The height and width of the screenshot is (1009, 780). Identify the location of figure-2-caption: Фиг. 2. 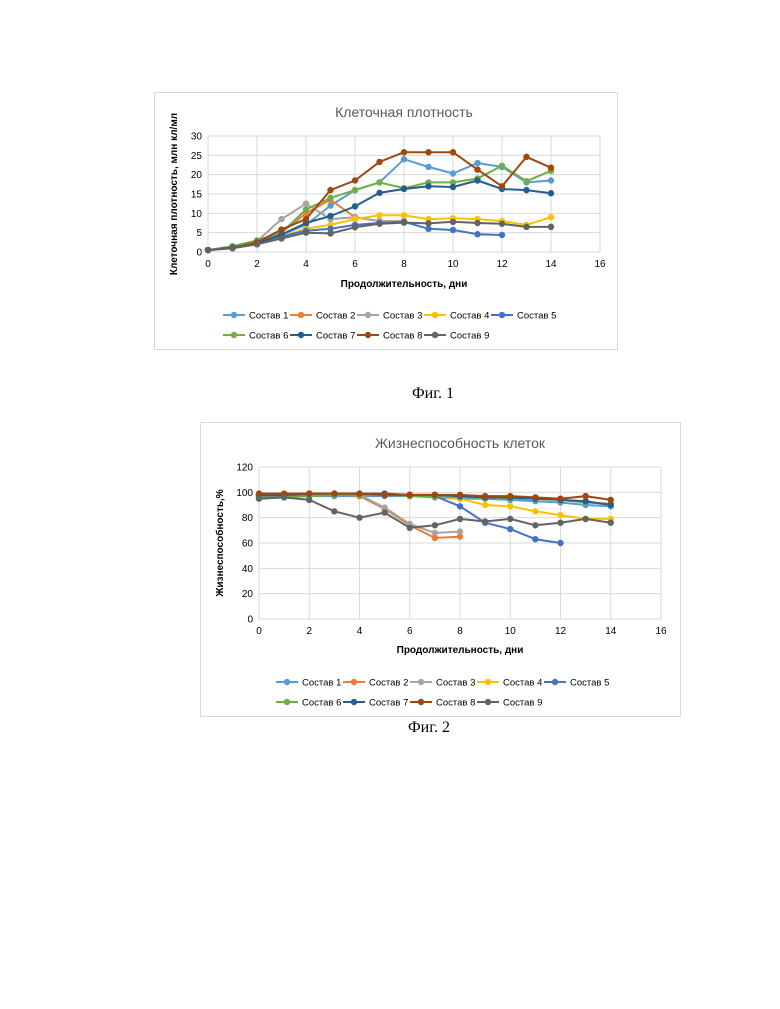
(429, 728).